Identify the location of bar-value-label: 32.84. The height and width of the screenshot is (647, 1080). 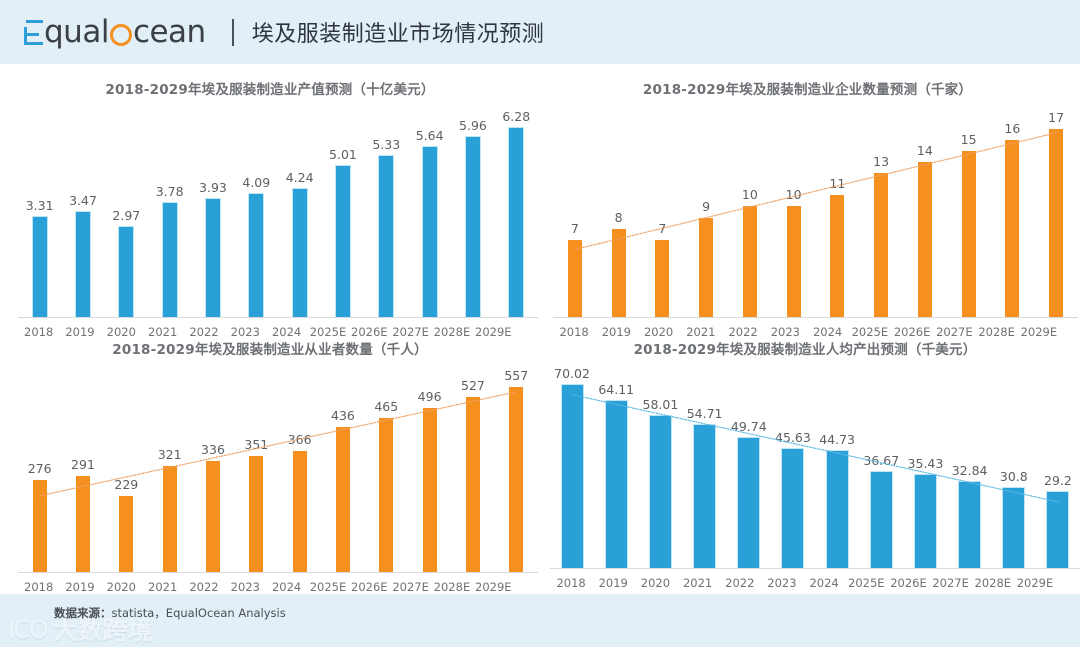
(969, 471).